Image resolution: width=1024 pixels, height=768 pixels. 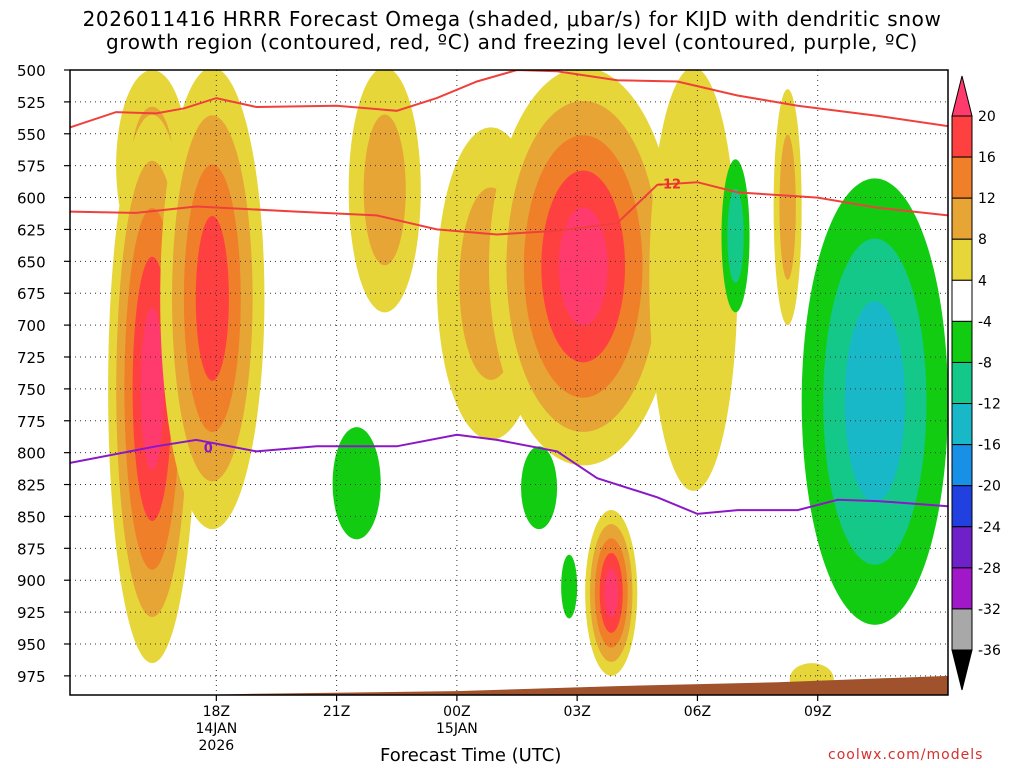 What do you see at coordinates (31, 517) in the screenshot?
I see `y-tick-label-850: 850` at bounding box center [31, 517].